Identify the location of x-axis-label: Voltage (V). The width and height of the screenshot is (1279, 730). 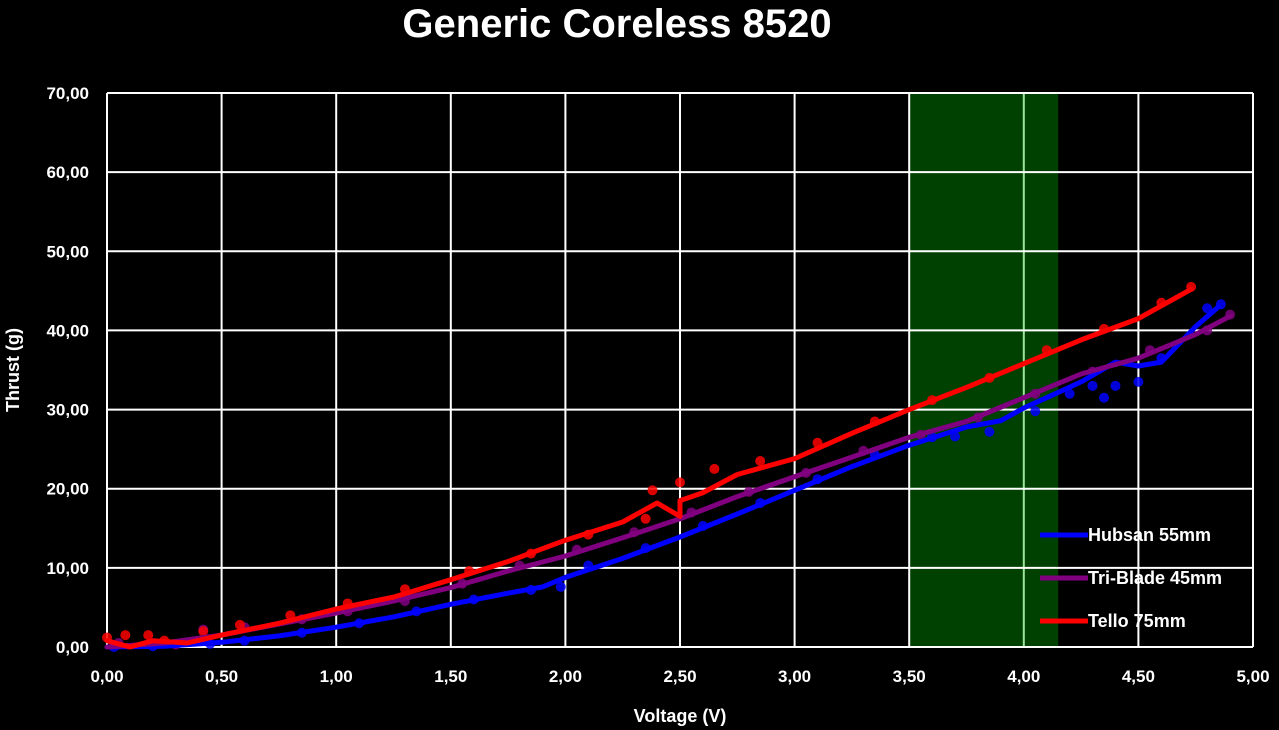
(680, 716).